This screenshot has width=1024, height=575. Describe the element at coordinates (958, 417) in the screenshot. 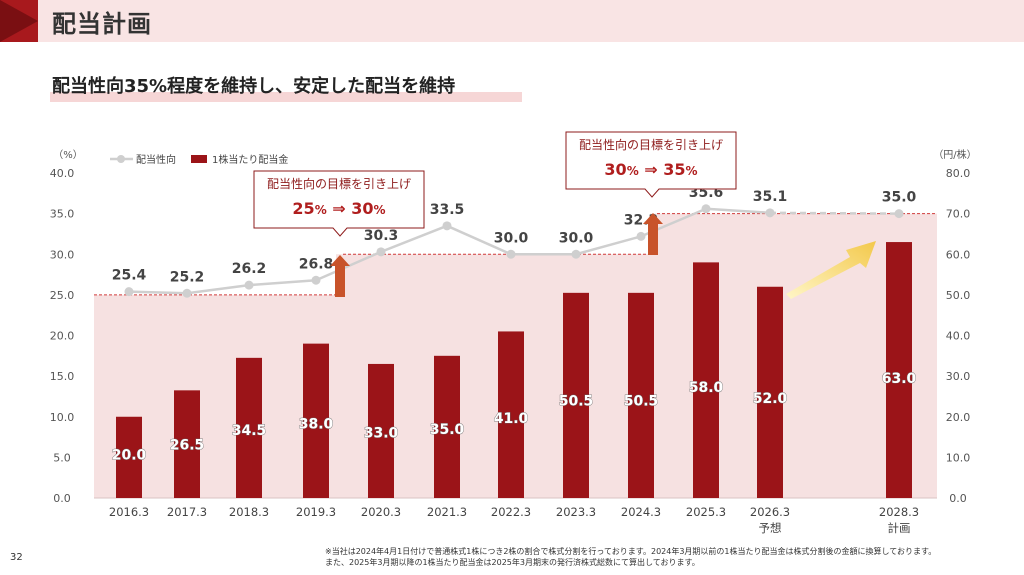

I see `right-axis-tick: 20.0` at that location.